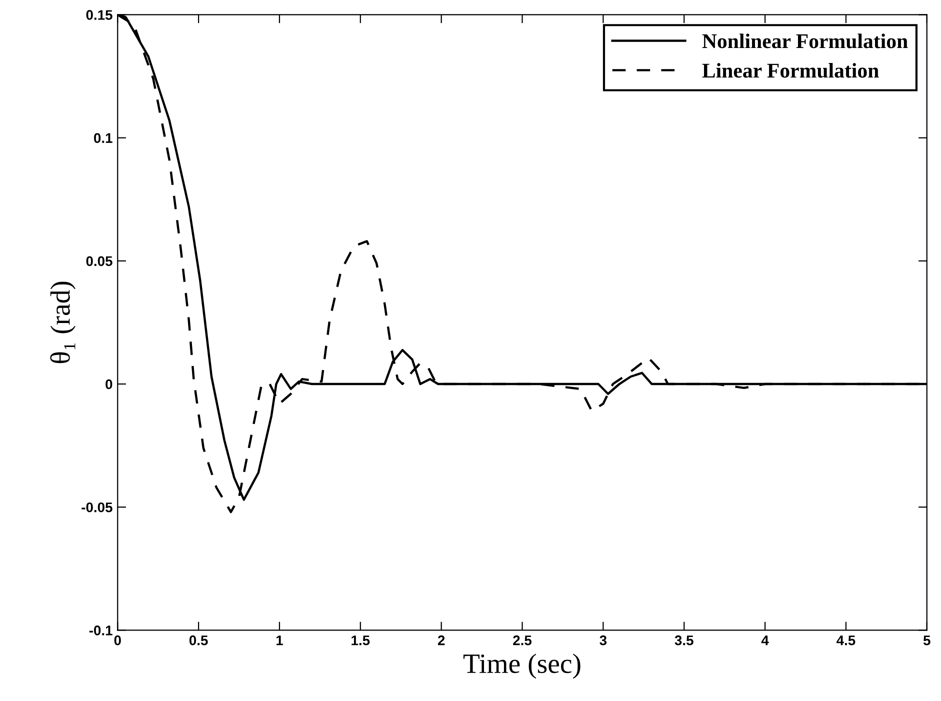 This screenshot has height=701, width=941. I want to click on x-tick-label: 2, so click(441, 640).